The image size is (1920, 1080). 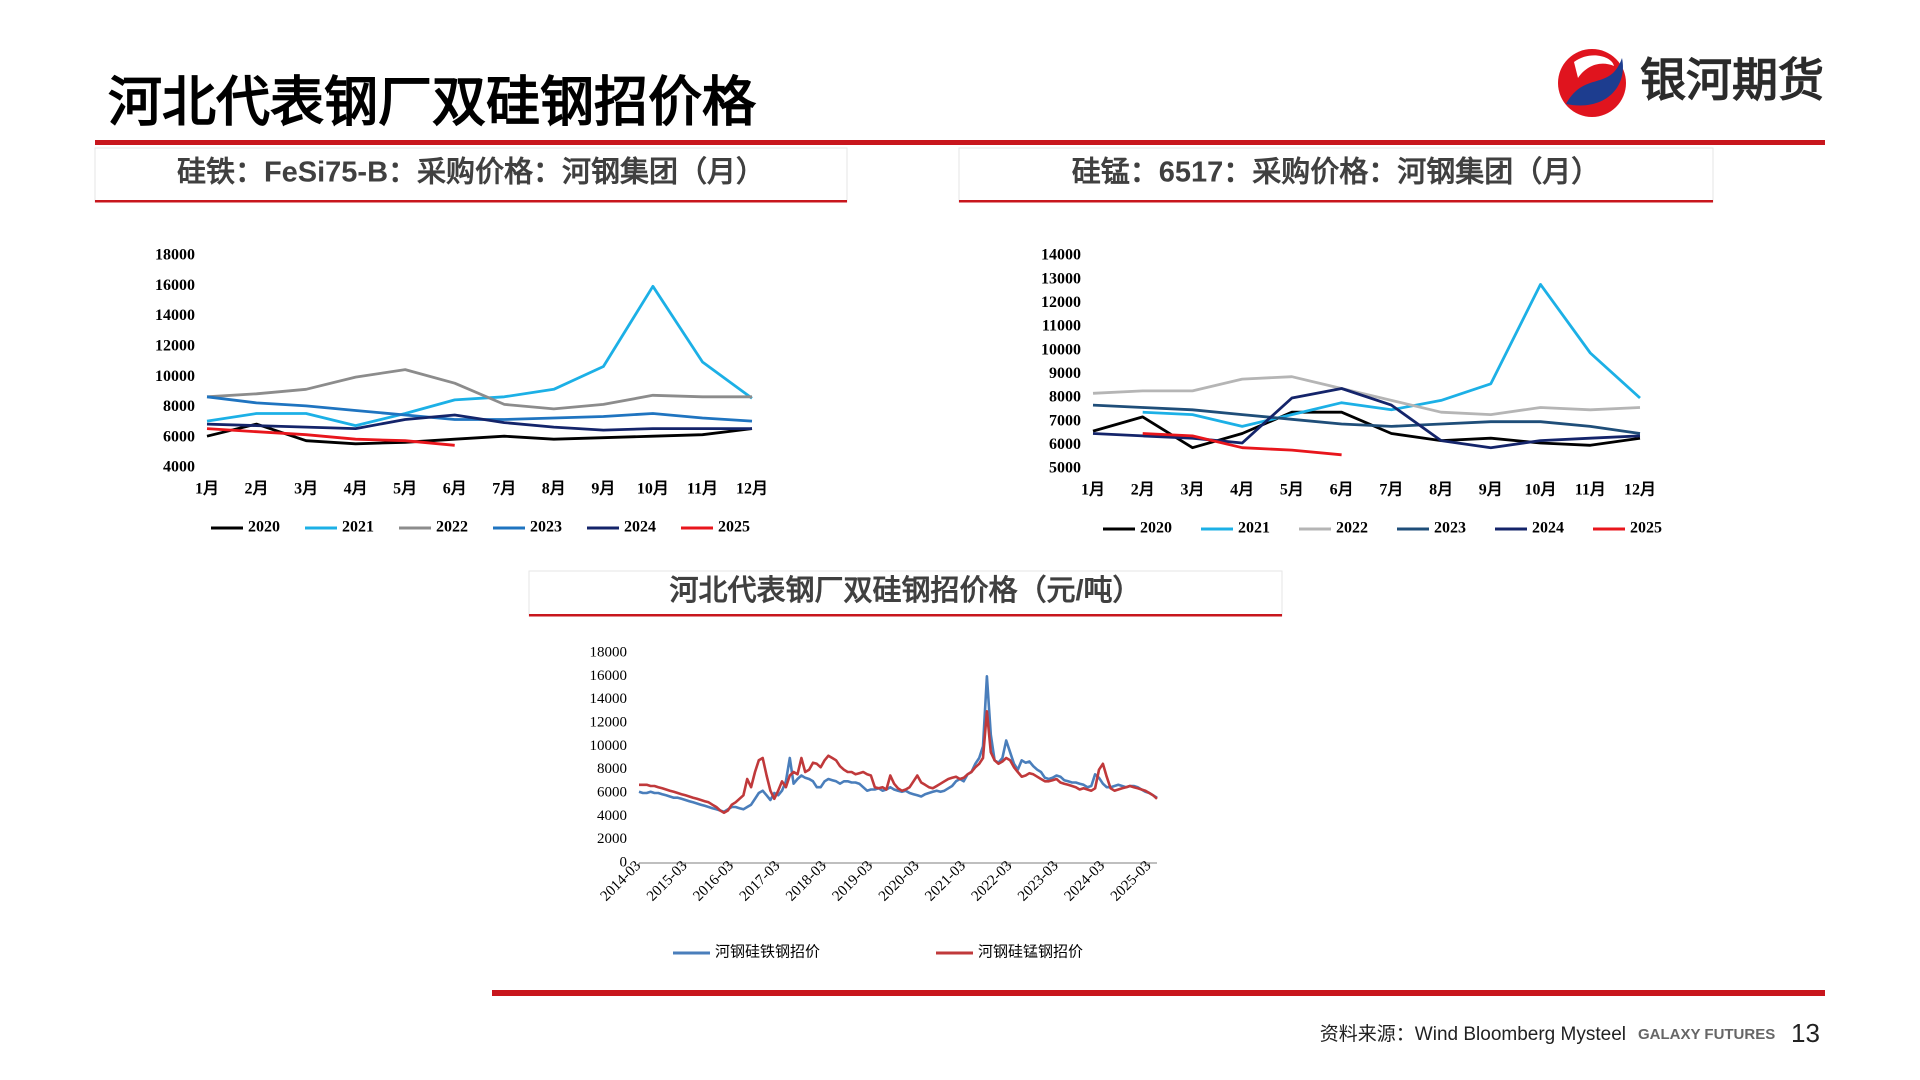 What do you see at coordinates (713, 881) in the screenshot?
I see `x-tick-label: 2016-03` at bounding box center [713, 881].